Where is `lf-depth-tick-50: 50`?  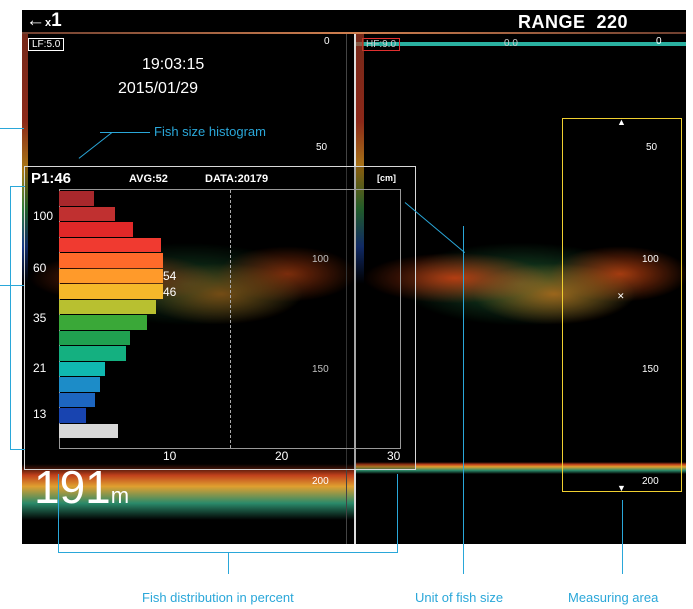 lf-depth-tick-50: 50 is located at coordinates (322, 147).